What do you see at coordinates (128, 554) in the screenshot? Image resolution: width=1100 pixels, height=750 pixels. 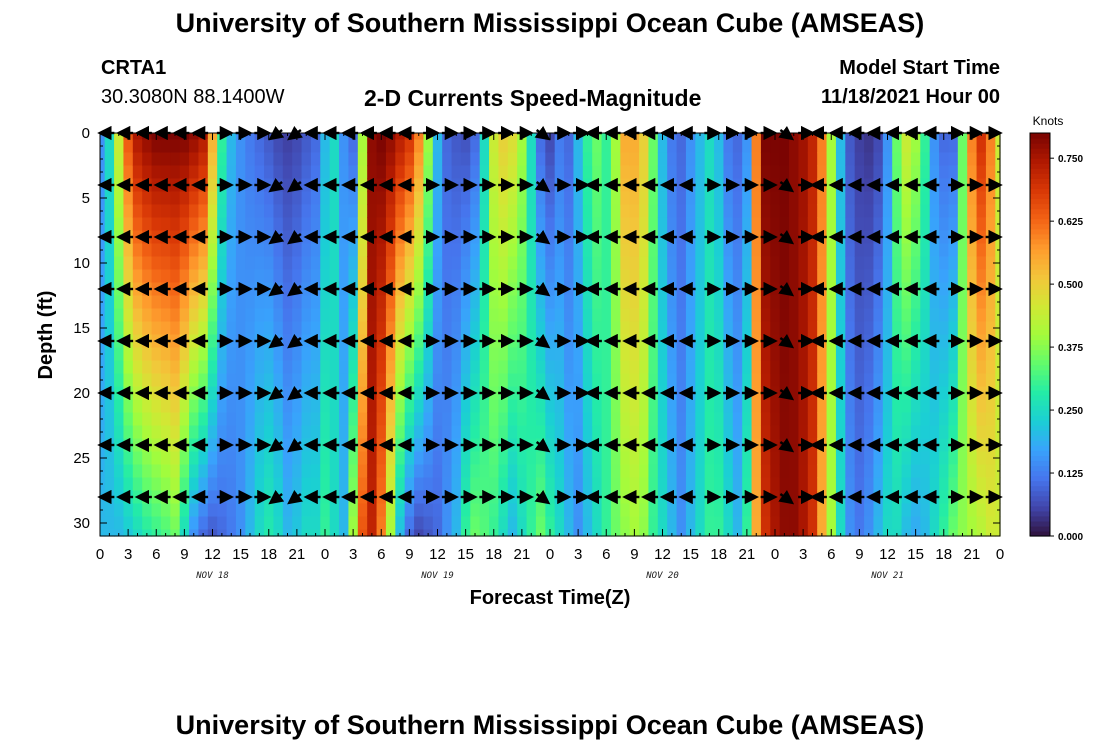 I see `x-tick-label: 3` at bounding box center [128, 554].